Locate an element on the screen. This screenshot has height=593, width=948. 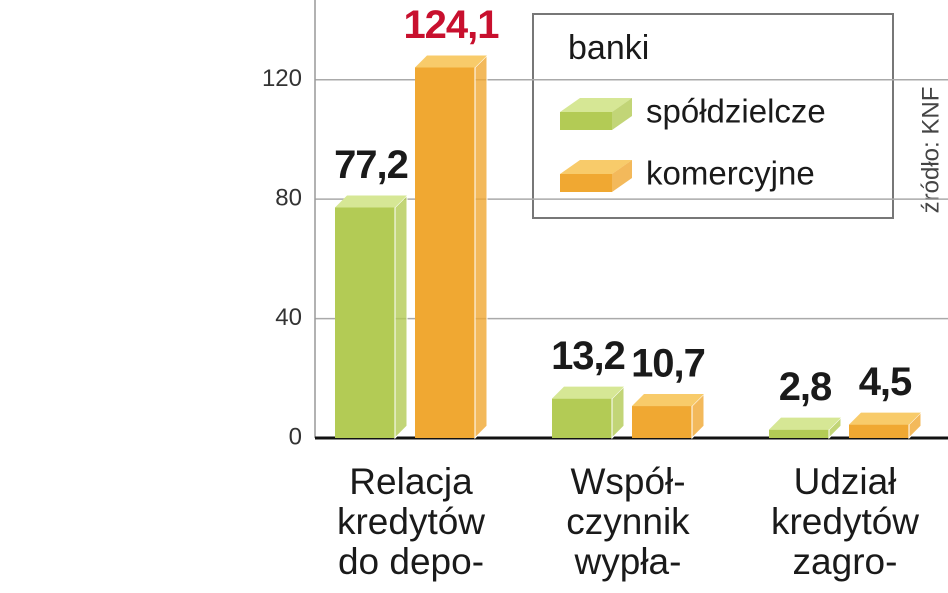
y-tick-label: 40 is located at coordinates (288, 317).